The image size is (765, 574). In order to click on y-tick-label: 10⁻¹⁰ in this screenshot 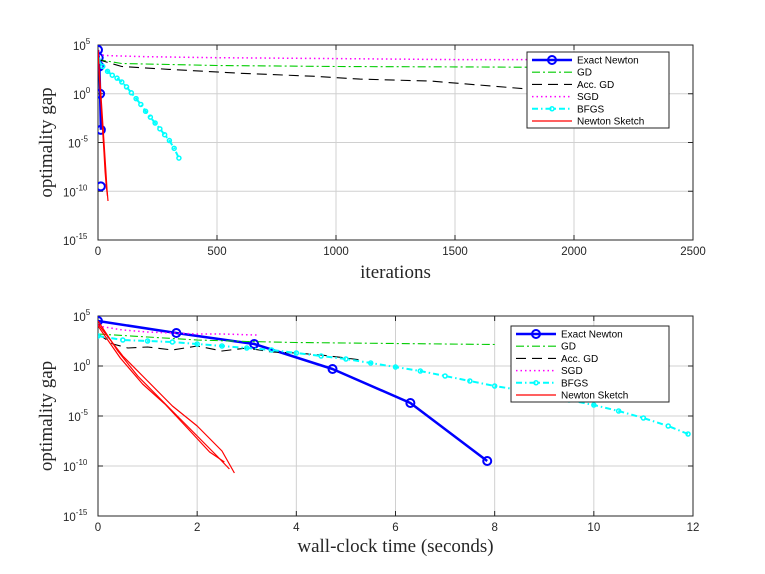, I will do `click(75, 191)`.